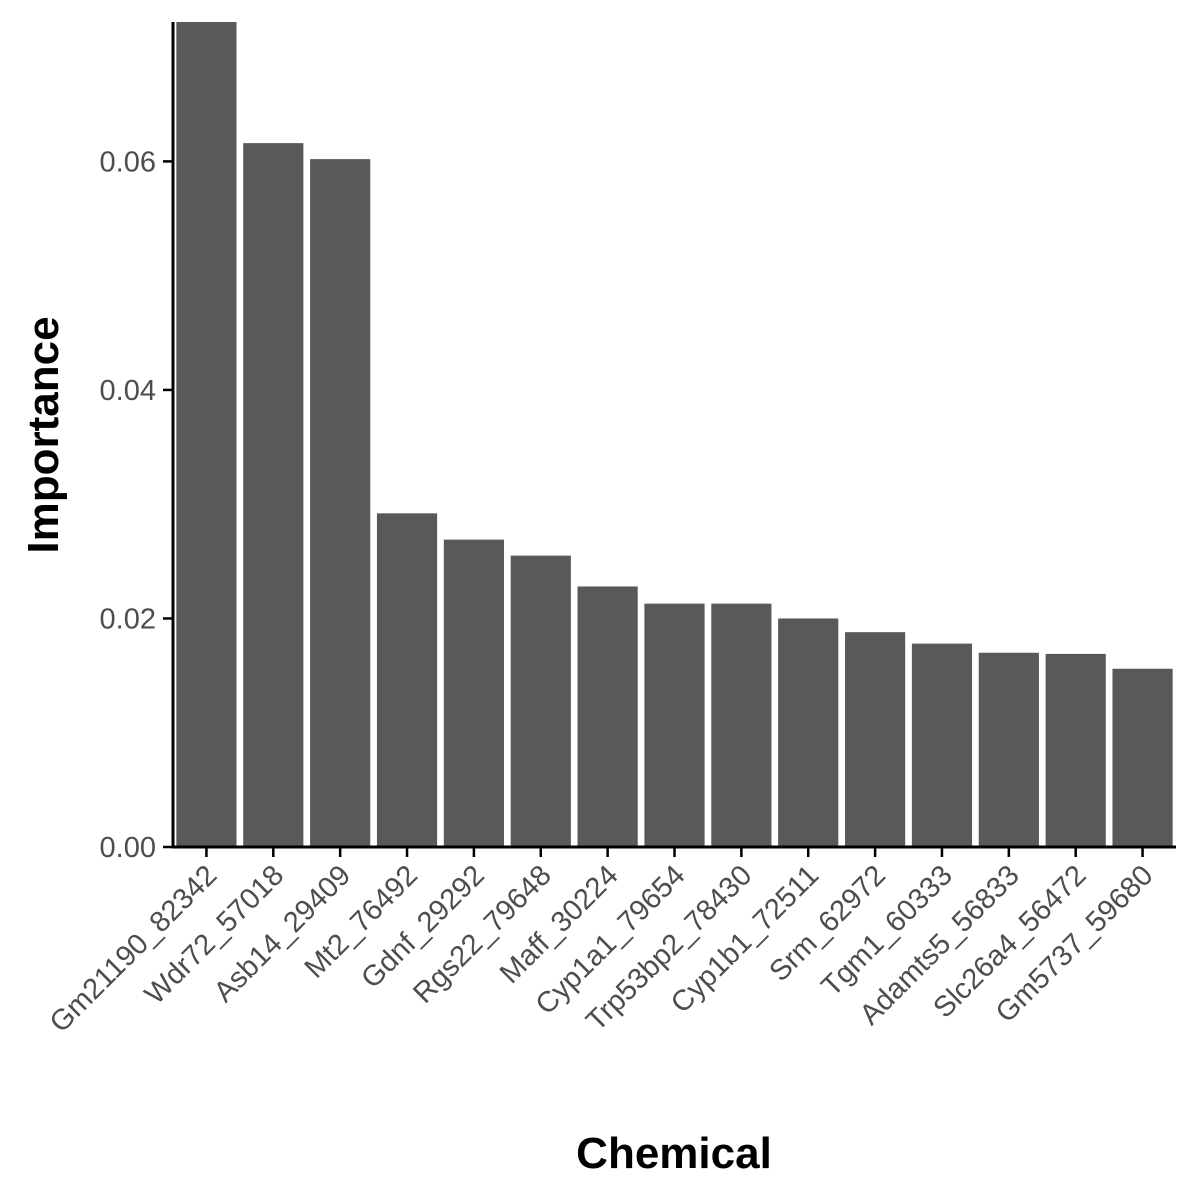  What do you see at coordinates (128, 162) in the screenshot?
I see `y-tick-label: 0.06` at bounding box center [128, 162].